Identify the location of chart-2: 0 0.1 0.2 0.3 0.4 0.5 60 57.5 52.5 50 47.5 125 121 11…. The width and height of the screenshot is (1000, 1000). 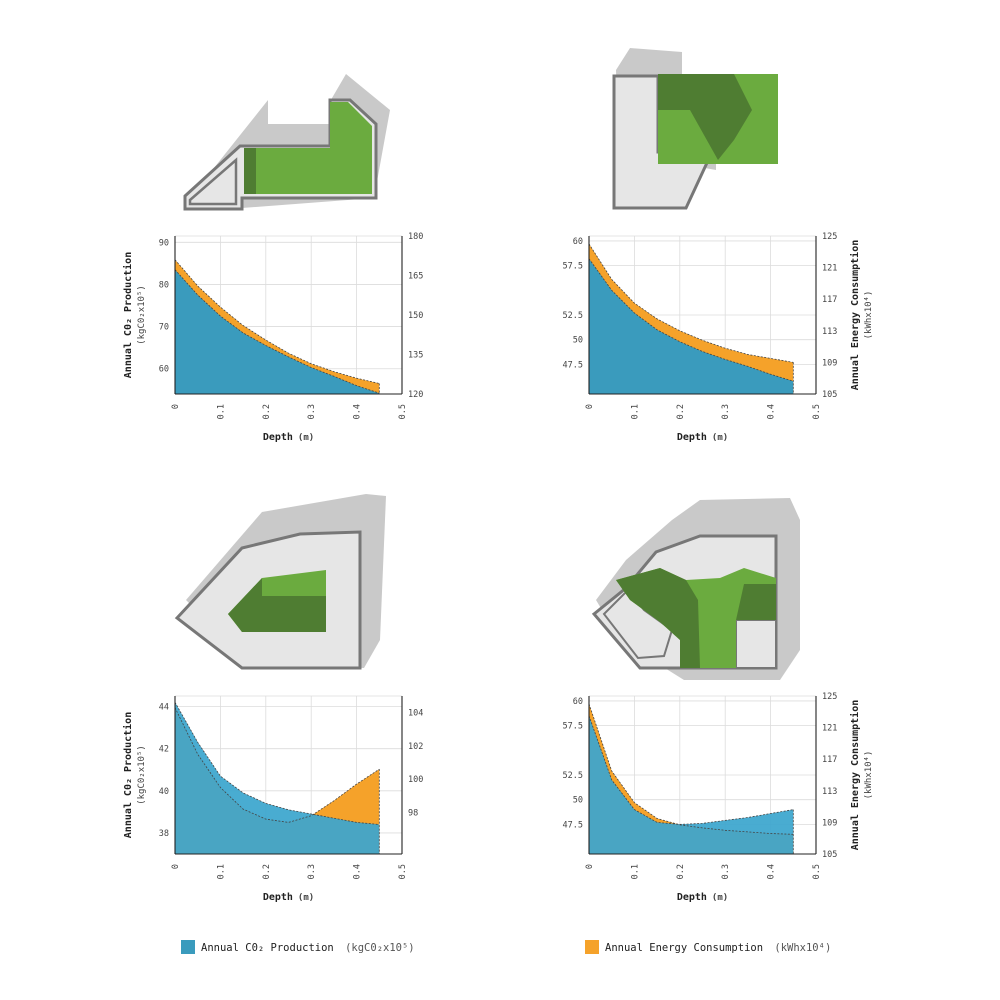
(718, 337).